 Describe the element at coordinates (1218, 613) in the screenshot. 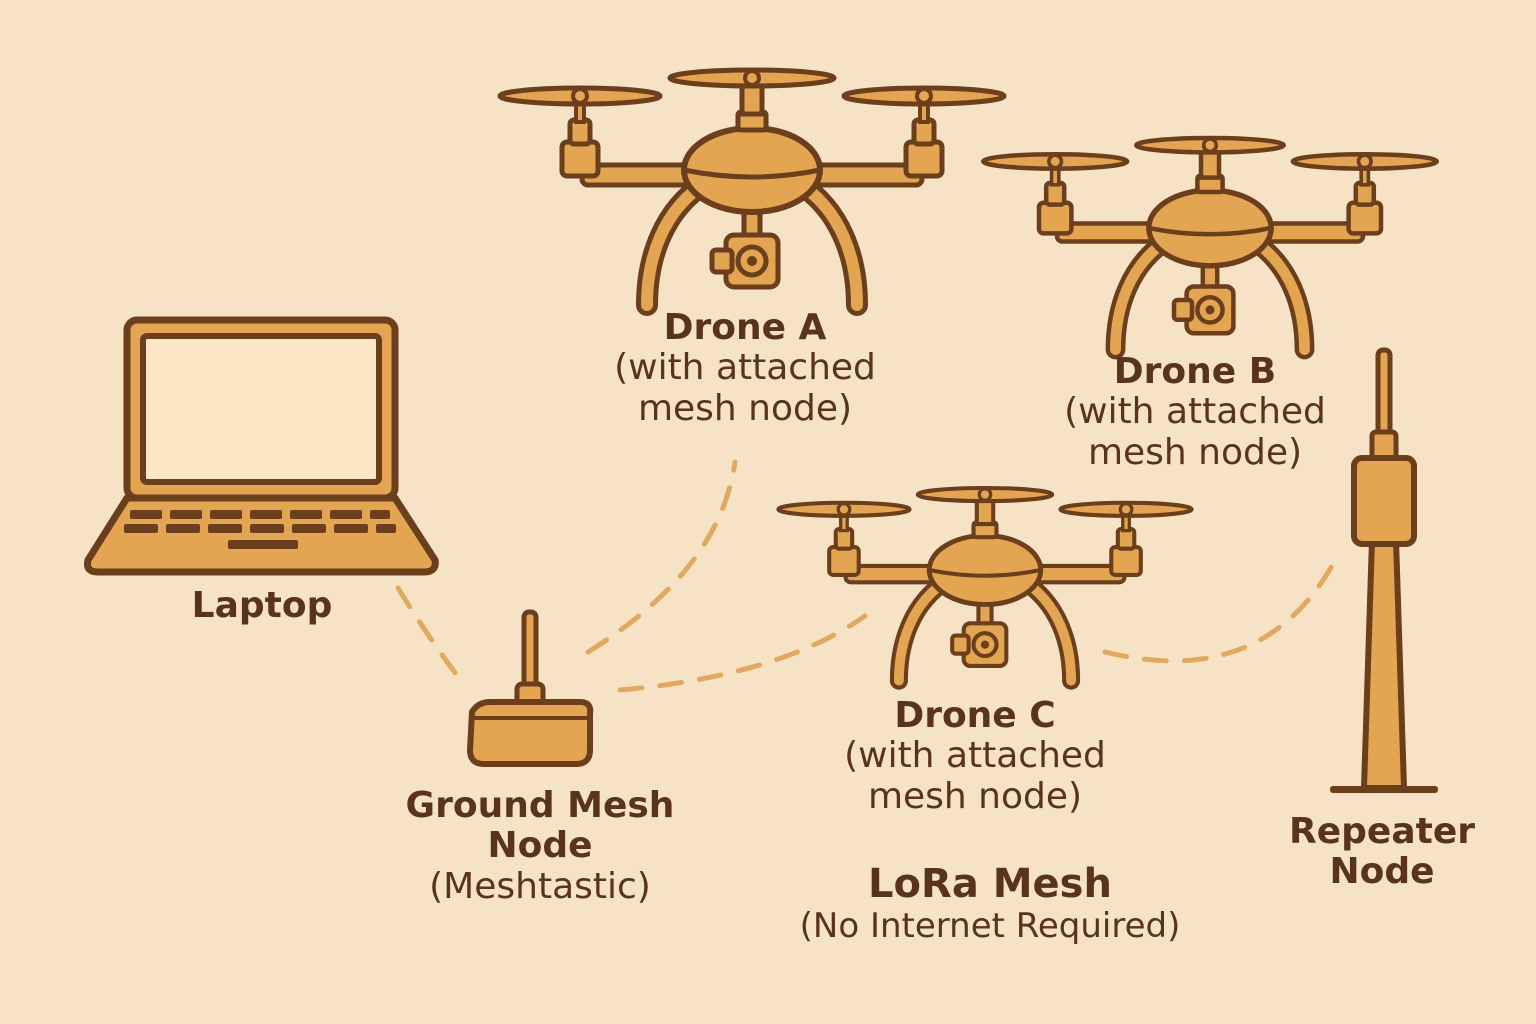

I see `link-drone-c-repeater` at that location.